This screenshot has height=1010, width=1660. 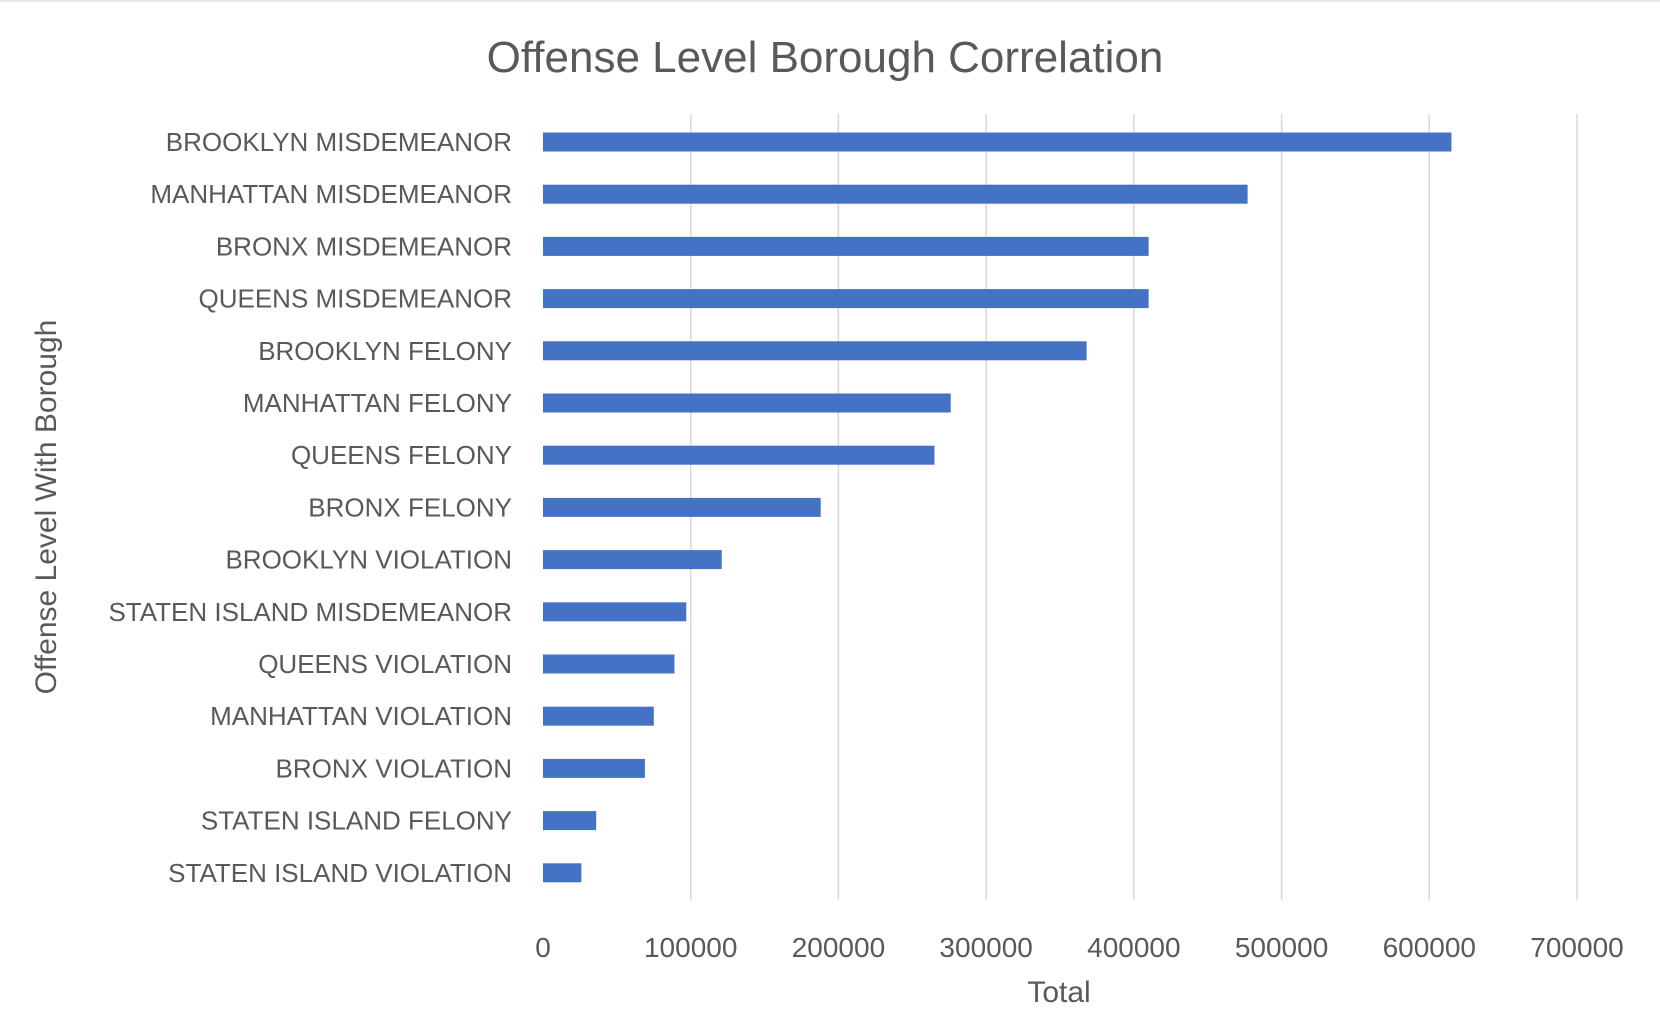 I want to click on x-tick-label: 500000, so click(x=1281, y=947).